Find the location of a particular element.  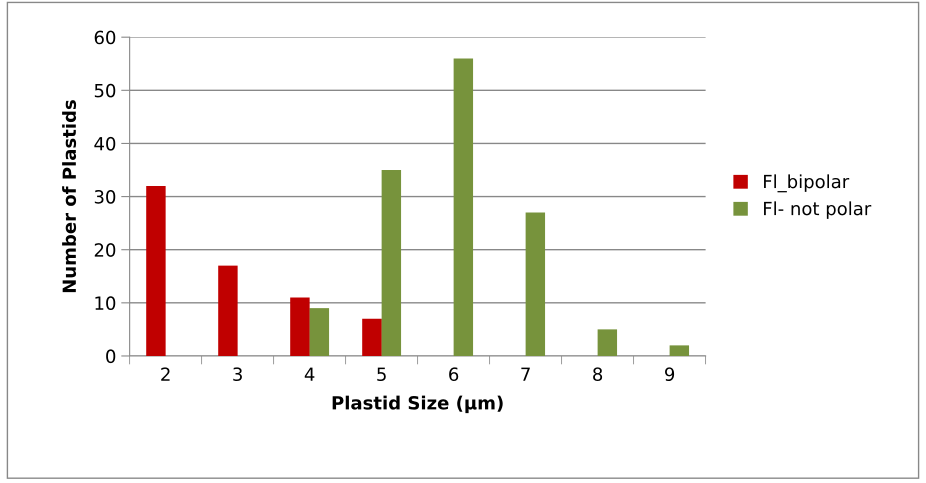

y-axis-title: Number of Plastids is located at coordinates (69, 196).